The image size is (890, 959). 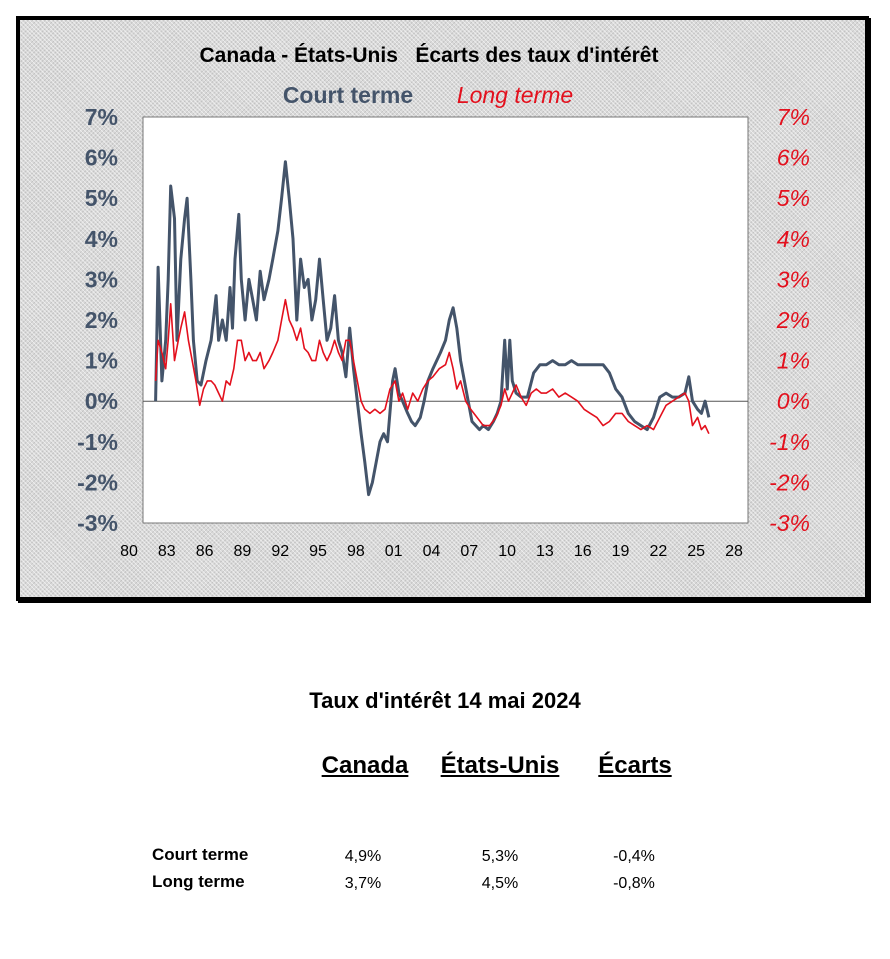 What do you see at coordinates (101, 239) in the screenshot?
I see `y-tick-label-left: 4%` at bounding box center [101, 239].